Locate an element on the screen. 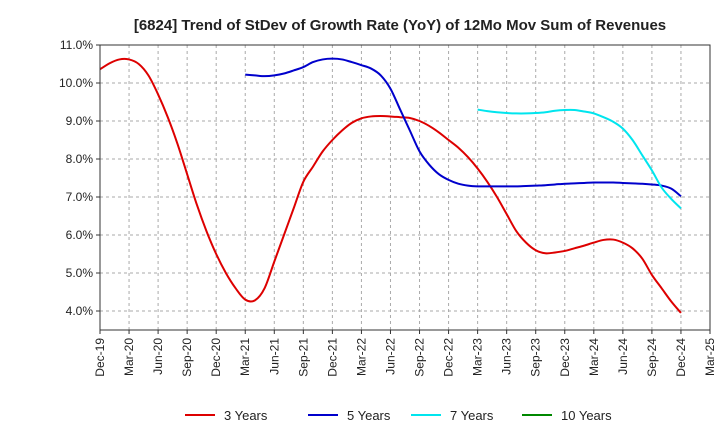  x-tick-label: Jun-24 is located at coordinates (623, 356).